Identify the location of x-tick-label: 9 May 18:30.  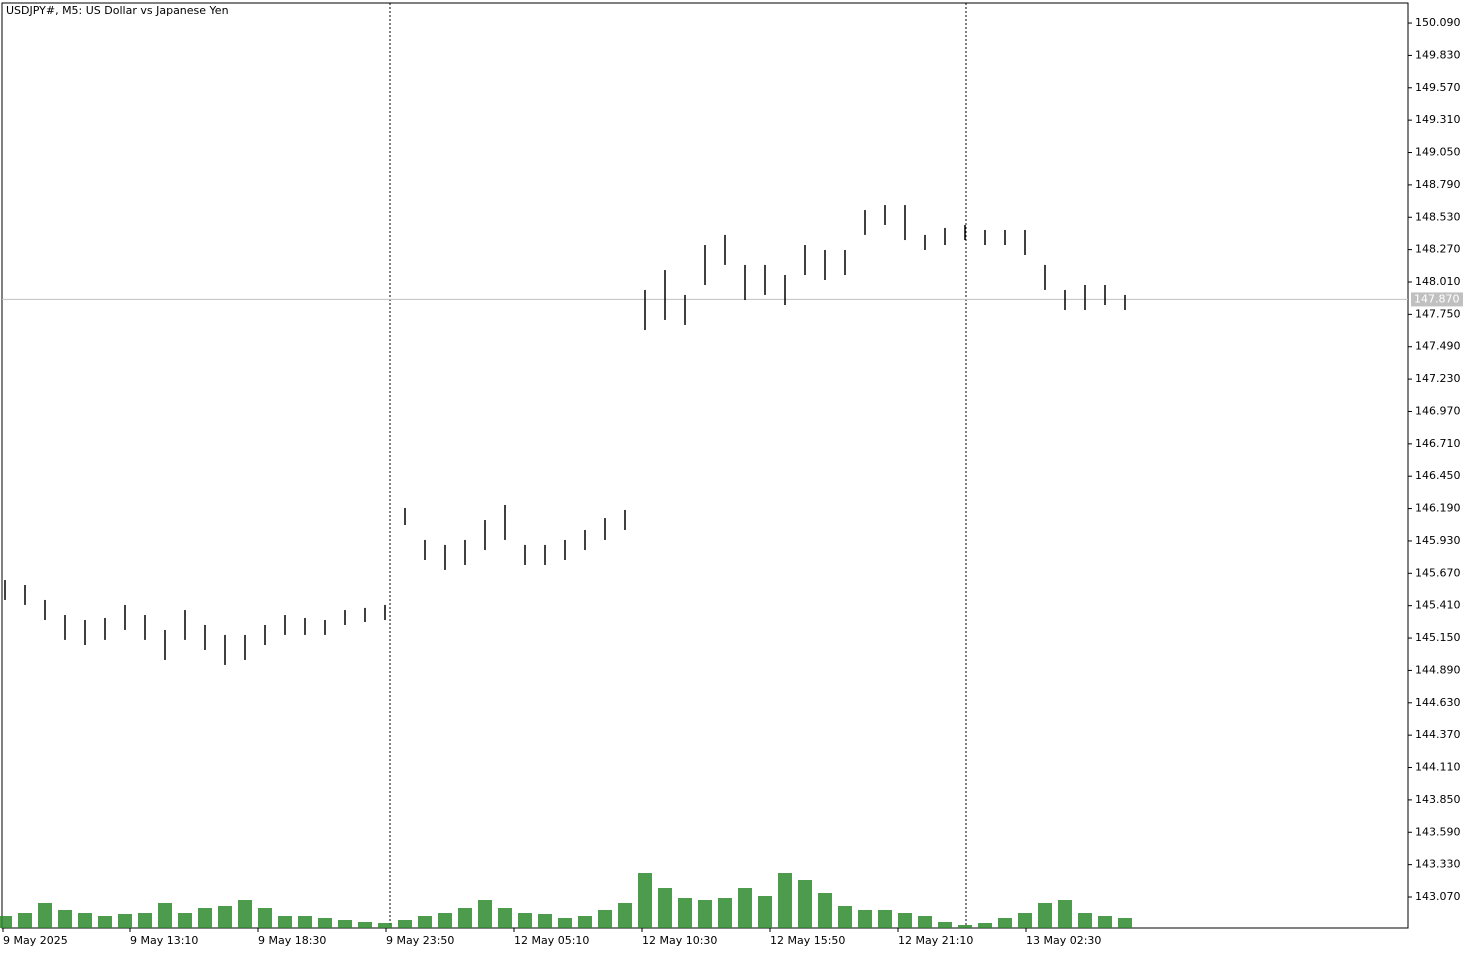
(292, 940).